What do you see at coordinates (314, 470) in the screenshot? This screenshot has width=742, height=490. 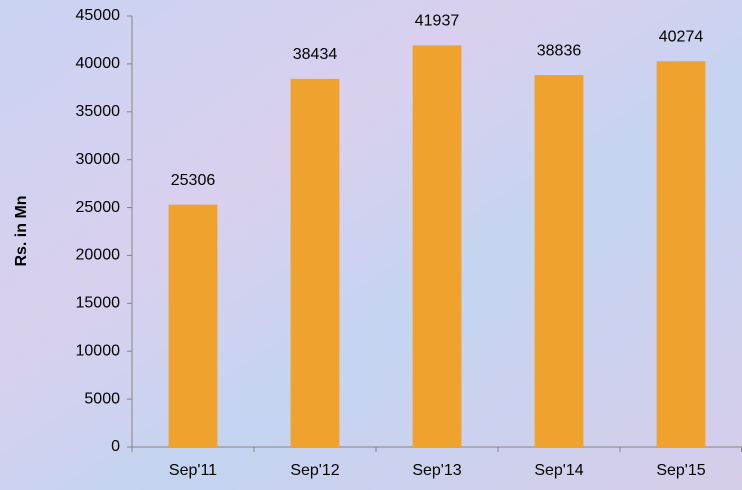 I see `x-tick-label: Sep'12` at bounding box center [314, 470].